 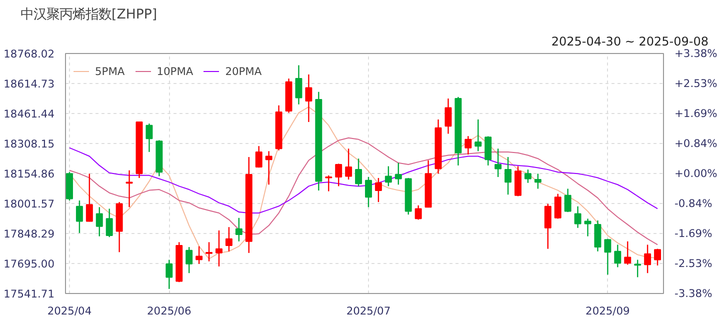 I want to click on y-tick-label: 18308.15, so click(x=29, y=144).